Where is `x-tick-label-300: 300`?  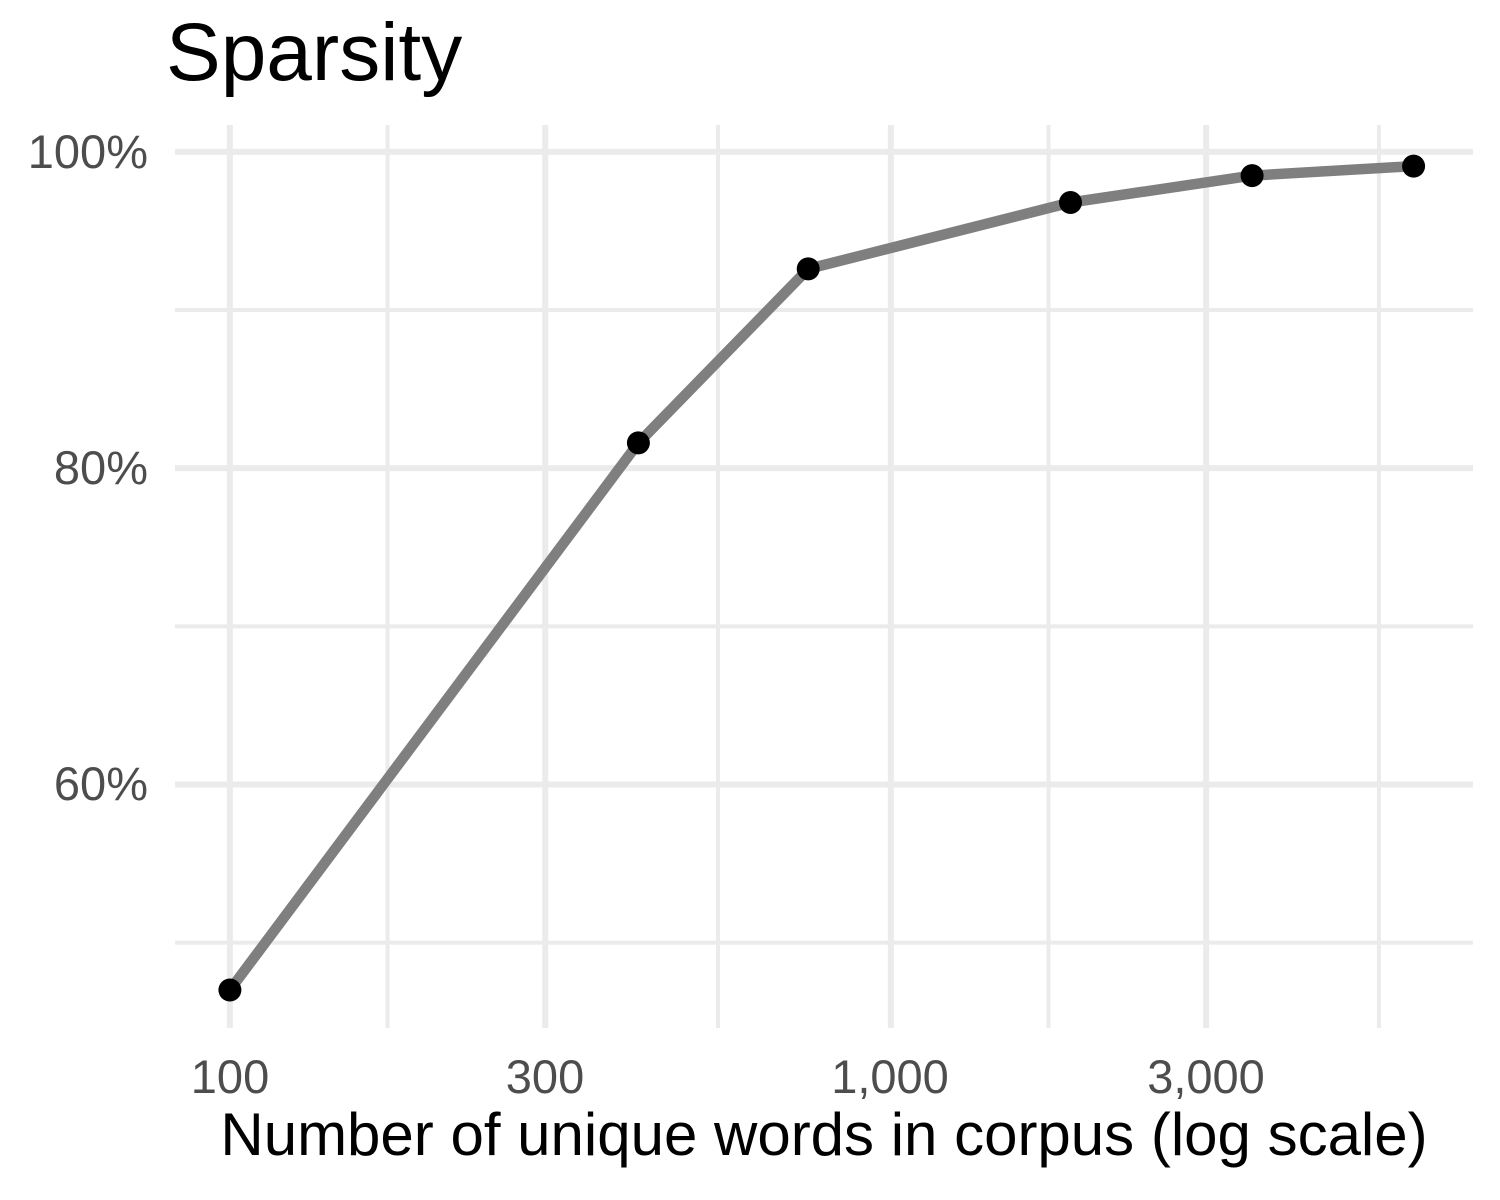 x-tick-label-300: 300 is located at coordinates (545, 1076).